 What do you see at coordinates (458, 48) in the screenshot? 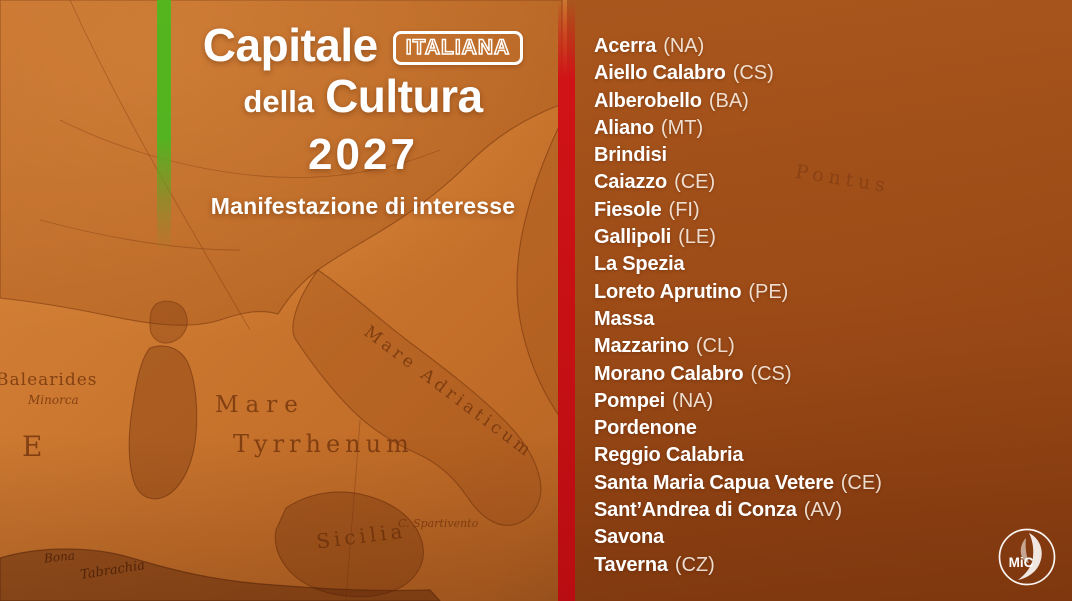
I see `italiana-outline-badge: ITALIANA` at bounding box center [458, 48].